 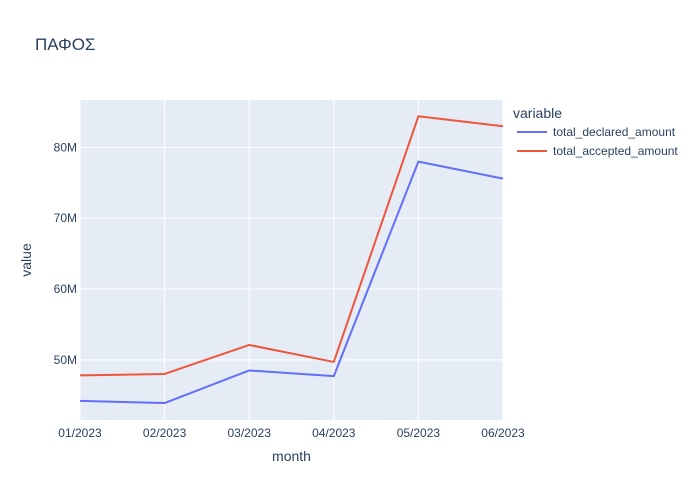 I want to click on y-tick-label: 80M, so click(x=65, y=147).